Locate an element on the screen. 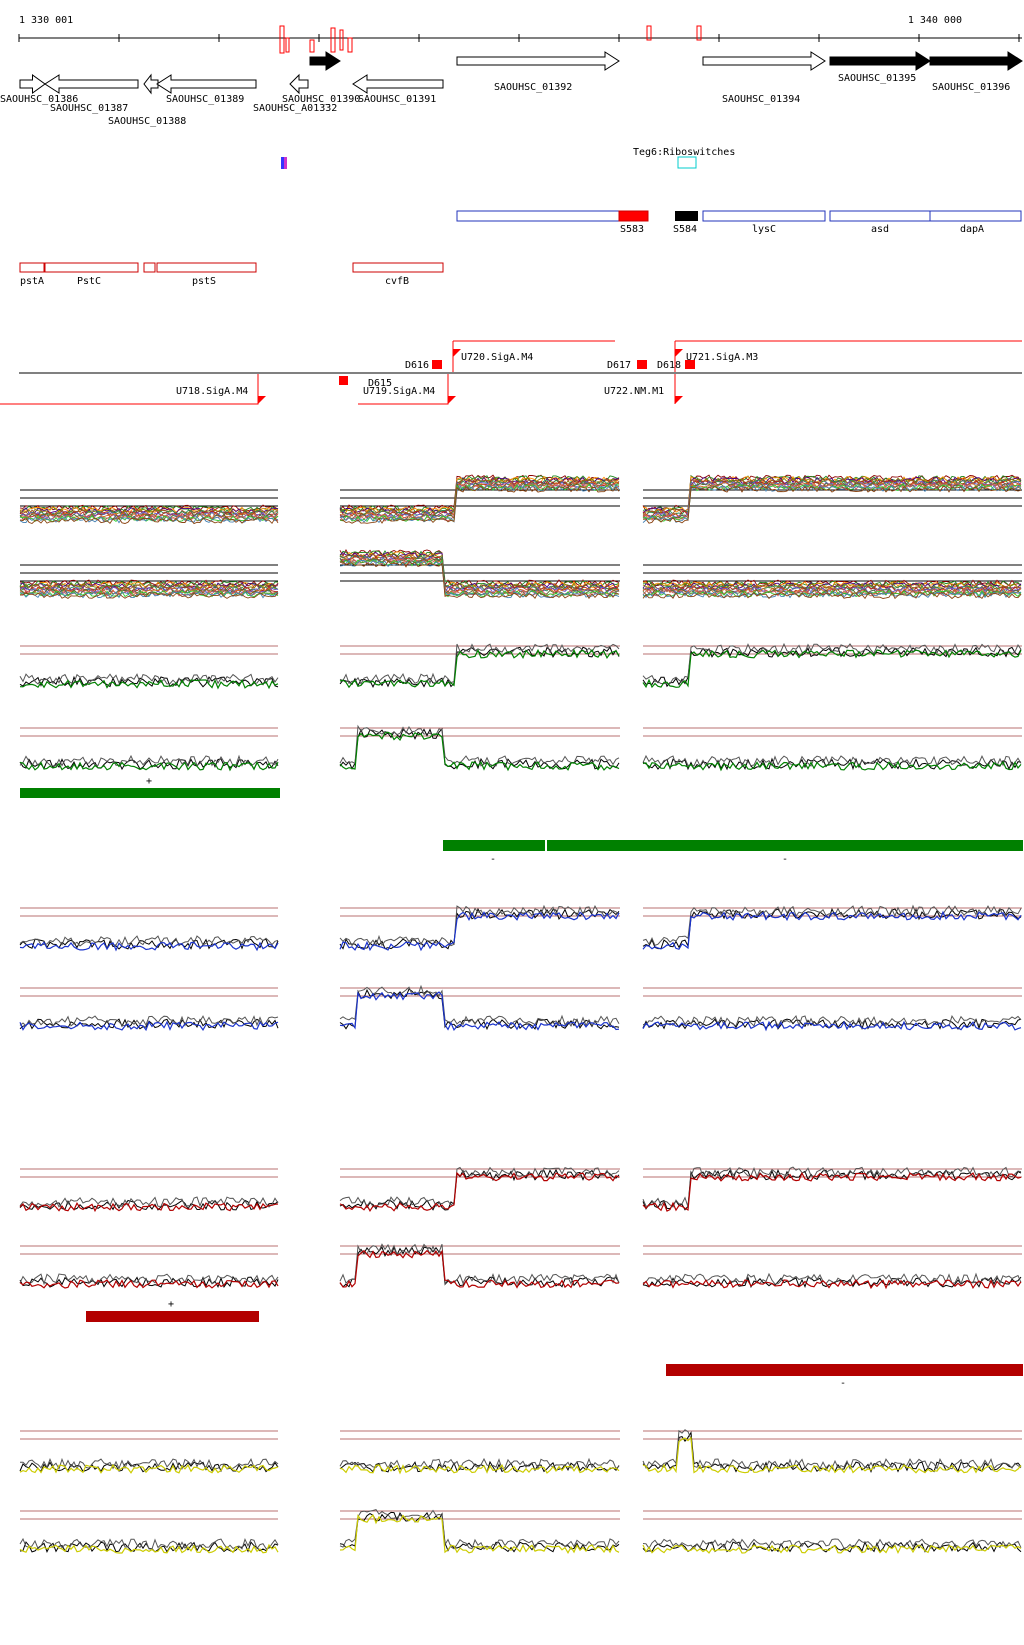 This screenshot has height=1645, width=1024. gene-label-1396: SAOUHSC_01396 is located at coordinates (971, 87).